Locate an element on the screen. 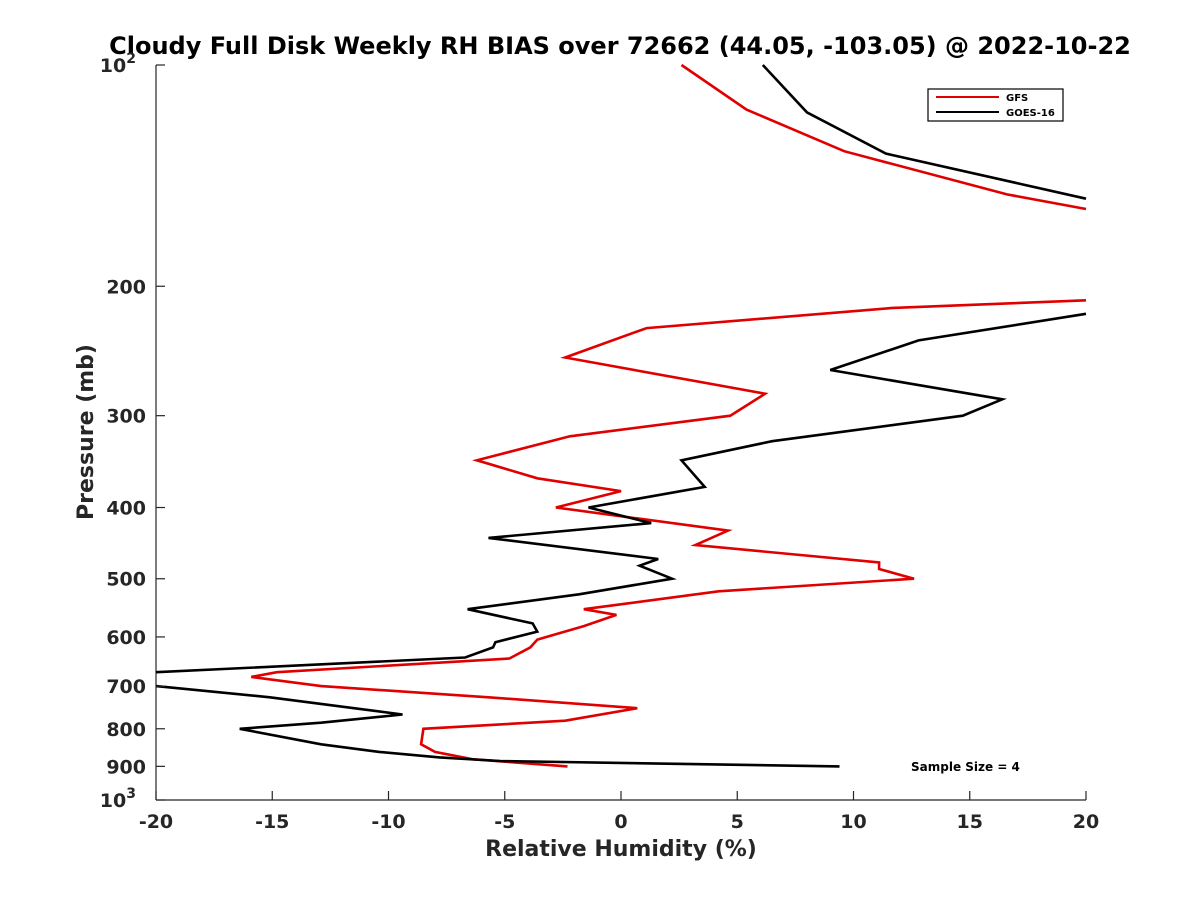 This screenshot has width=1200, height=900. x-tick-label: 20 is located at coordinates (1086, 822).